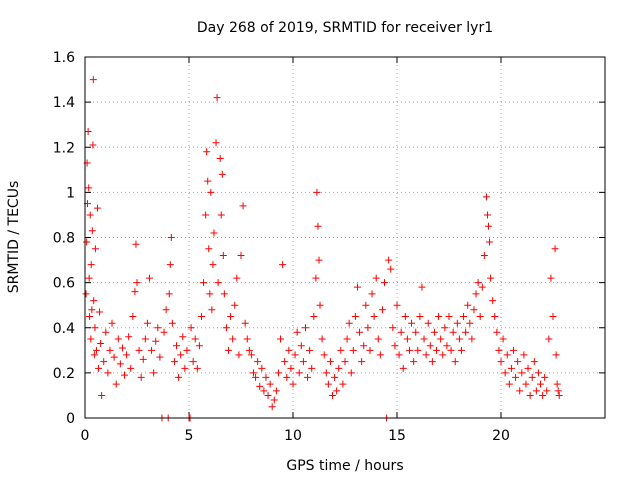 This screenshot has width=640, height=480. What do you see at coordinates (189, 436) in the screenshot?
I see `x-tick-label: 5` at bounding box center [189, 436].